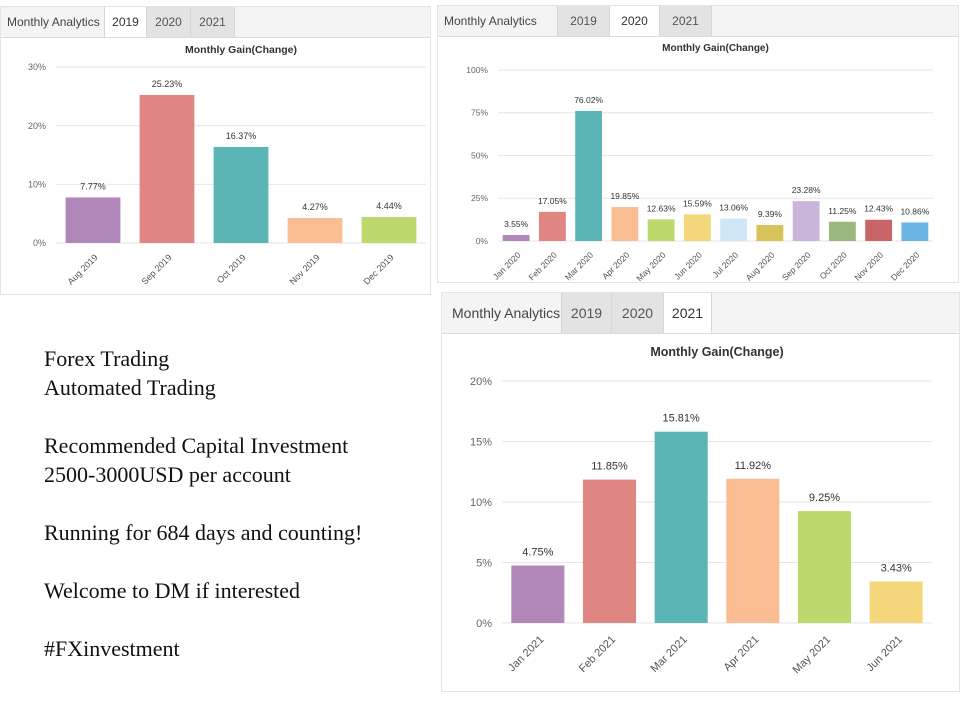  I want to click on bar-value-label: 7.77%, so click(93, 186).